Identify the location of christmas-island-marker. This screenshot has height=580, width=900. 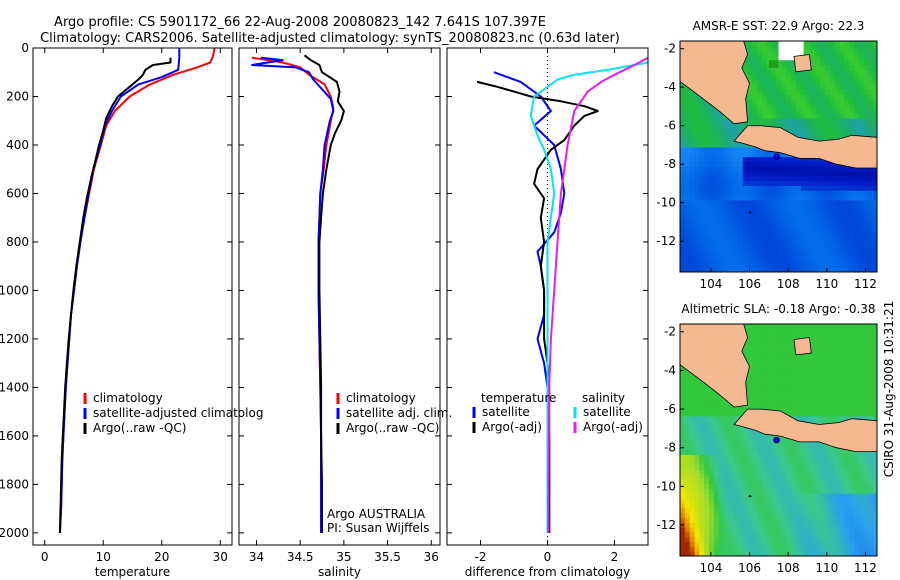
(749, 212).